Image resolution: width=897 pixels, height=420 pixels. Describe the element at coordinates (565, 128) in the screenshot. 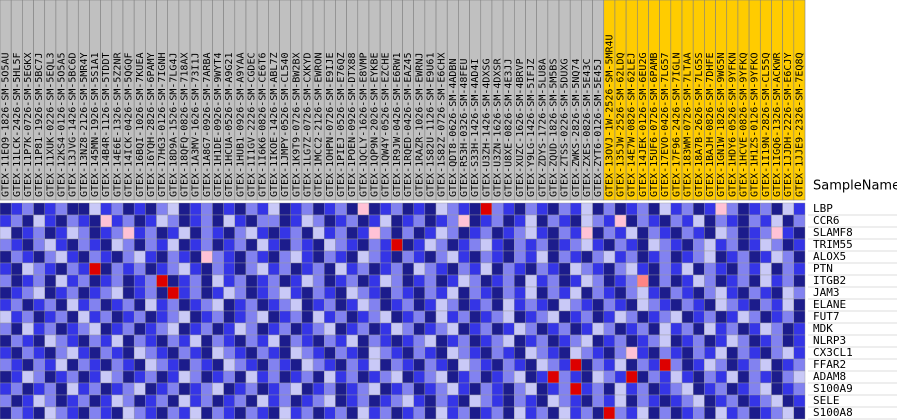

I see `sample-label: GTEX-ZTSS-0226-SM-5DUXG` at that location.